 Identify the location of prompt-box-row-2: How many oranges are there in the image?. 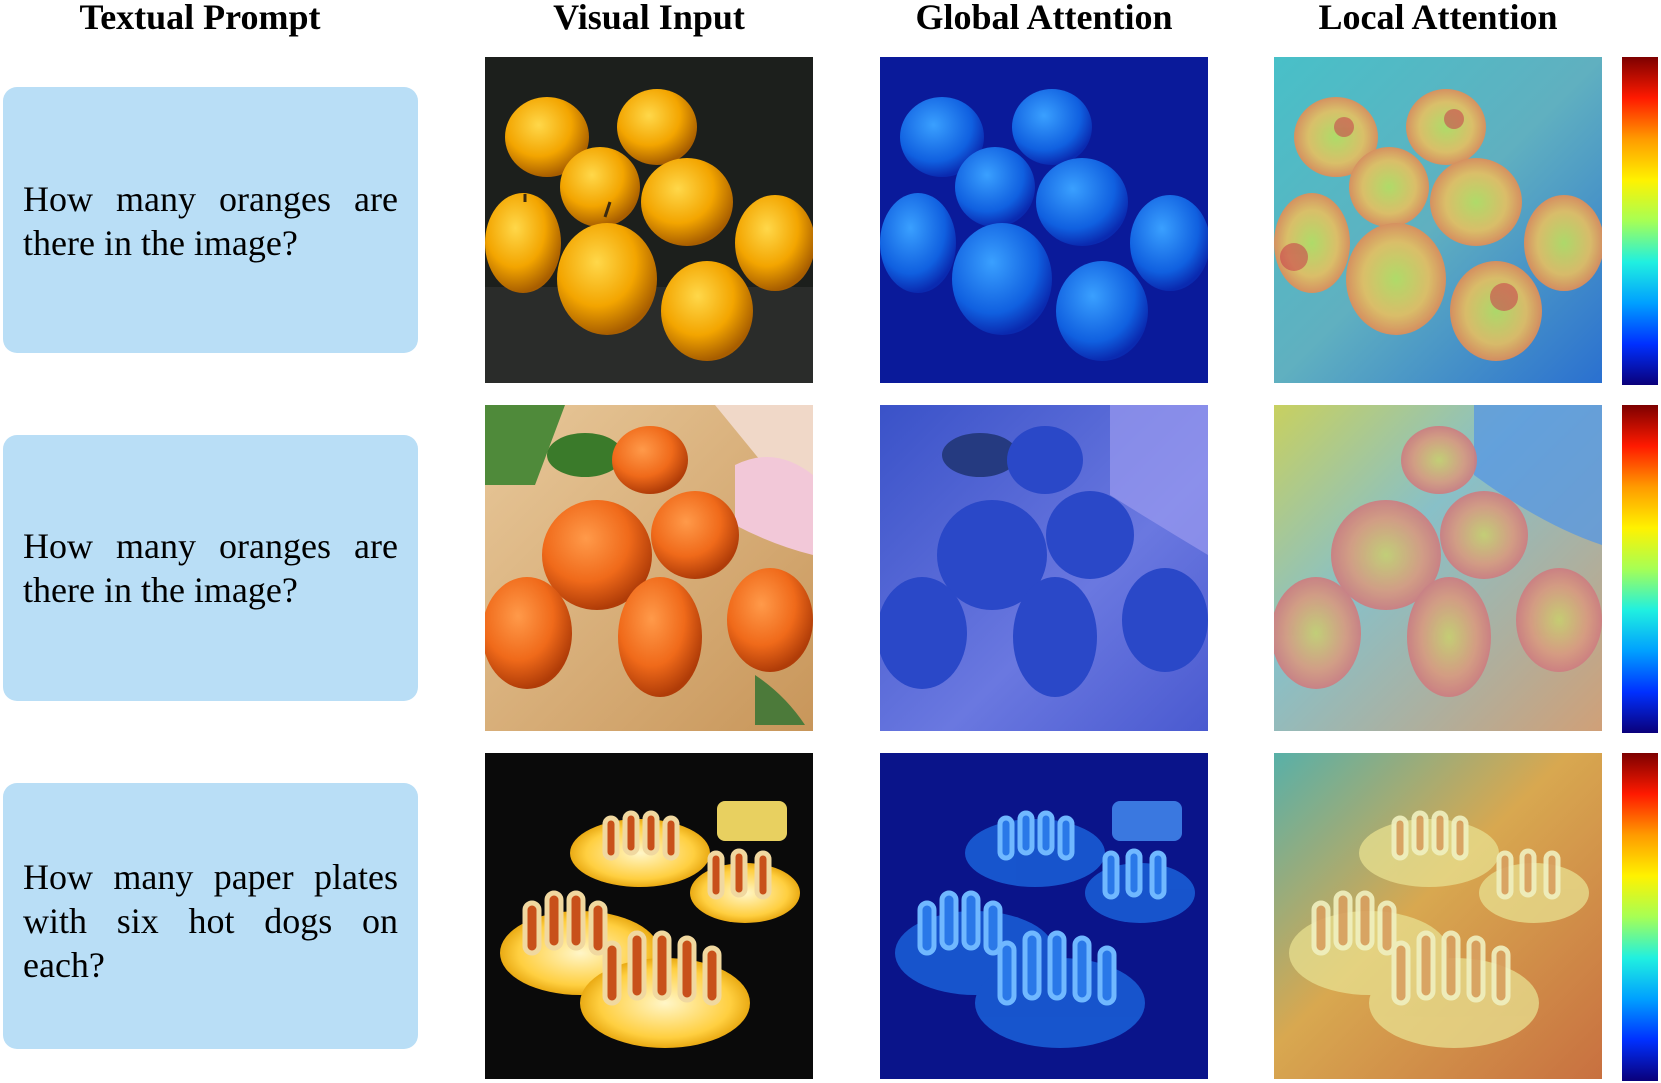
(210, 568).